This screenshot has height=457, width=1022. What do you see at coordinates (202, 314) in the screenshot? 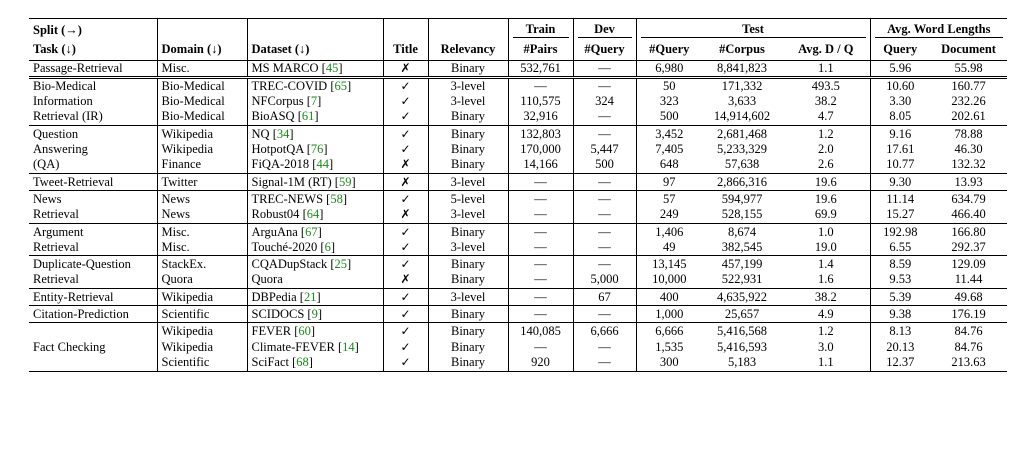
I see `domain-cell: Scientific` at bounding box center [202, 314].